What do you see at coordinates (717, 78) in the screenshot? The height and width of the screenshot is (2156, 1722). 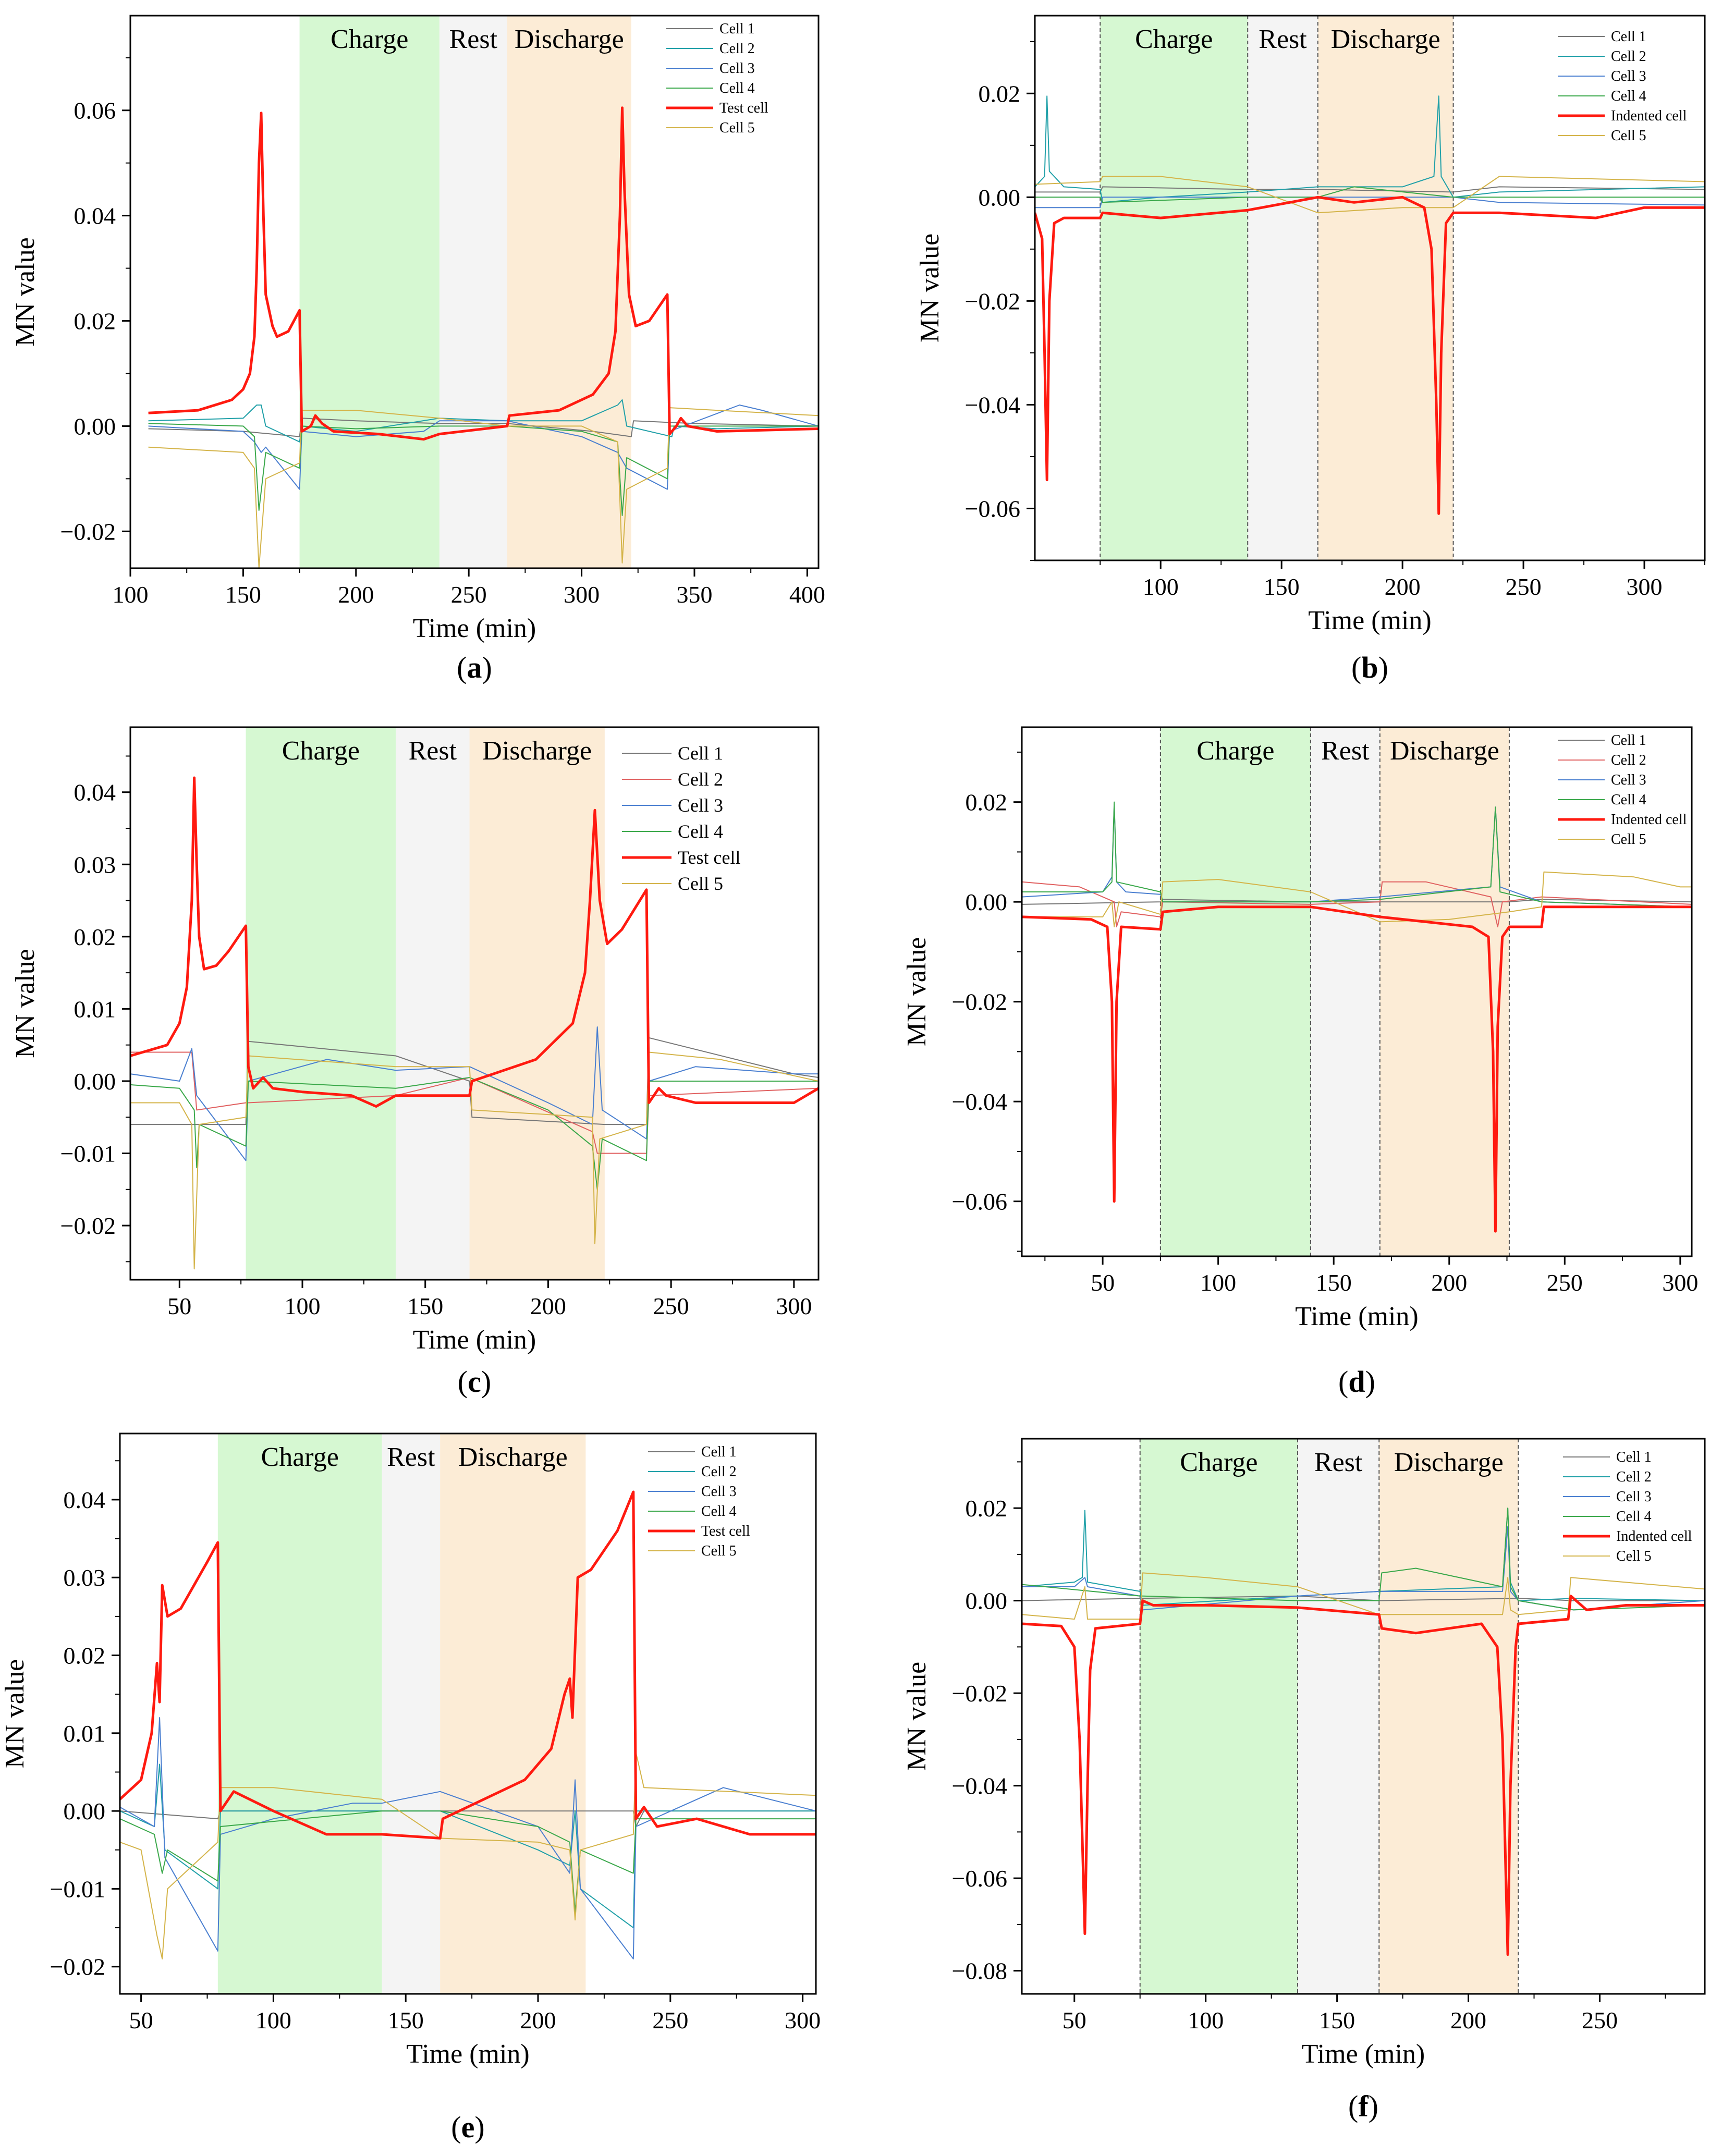 I see `legend: Cell 1 Cell 2 Cell 3 Cell 4 Test cell Cell 5` at bounding box center [717, 78].